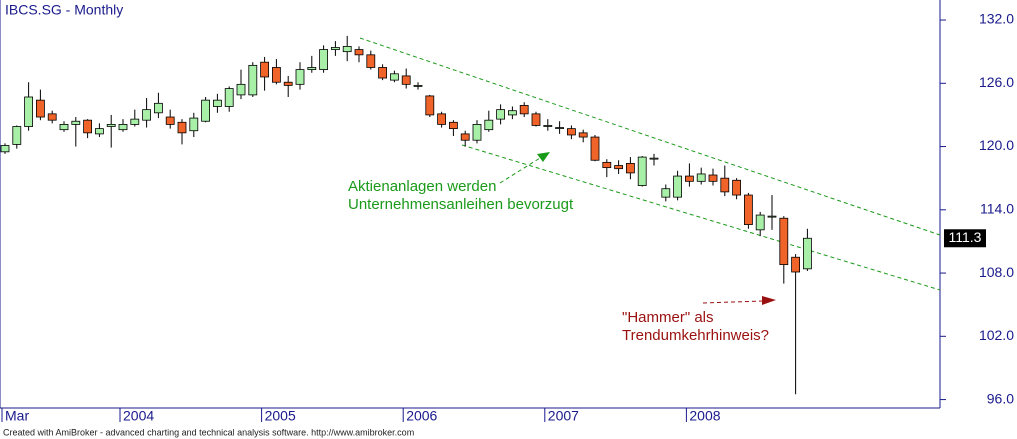  What do you see at coordinates (996, 19) in the screenshot?
I see `y-tick-label: 132.0` at bounding box center [996, 19].